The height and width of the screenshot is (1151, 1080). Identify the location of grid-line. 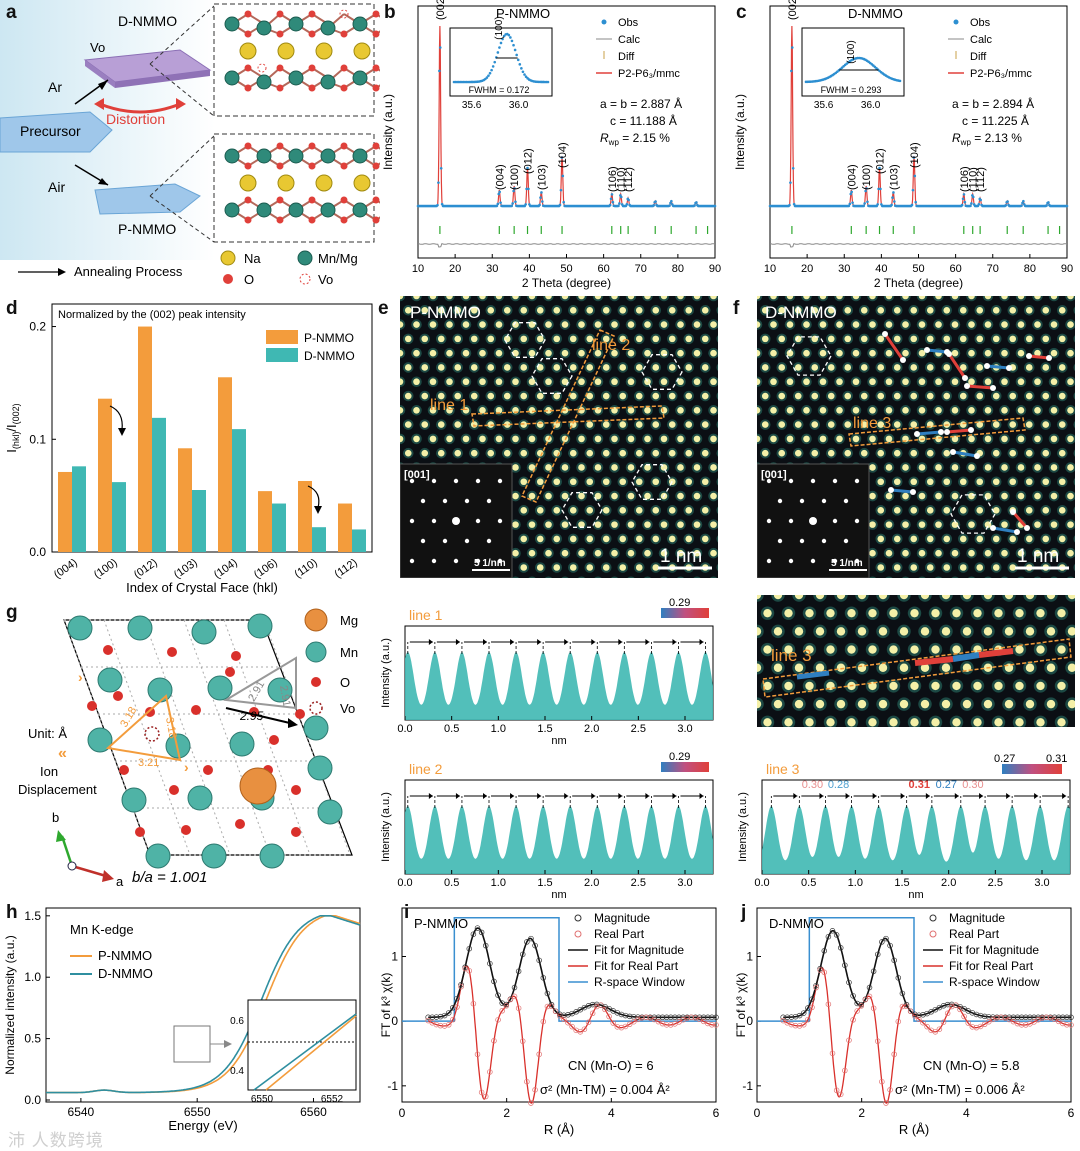
(307, 737).